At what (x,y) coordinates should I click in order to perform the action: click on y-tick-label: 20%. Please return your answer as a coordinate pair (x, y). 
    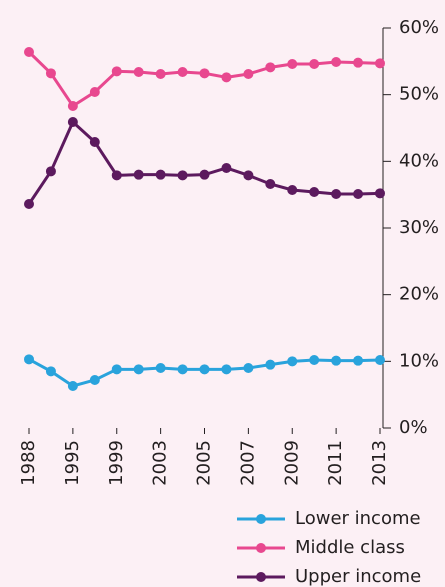
    Looking at the image, I should click on (419, 294).